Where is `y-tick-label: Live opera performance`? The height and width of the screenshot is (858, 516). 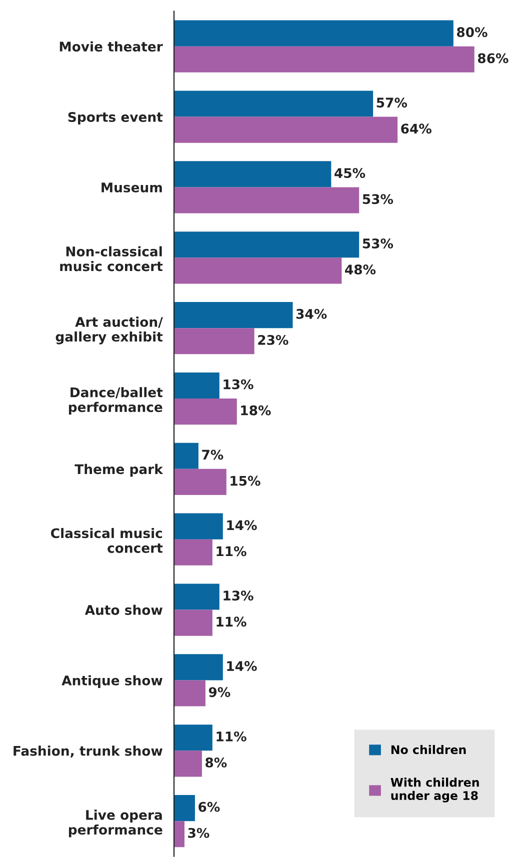
y-tick-label: Live opera performance is located at coordinates (115, 824).